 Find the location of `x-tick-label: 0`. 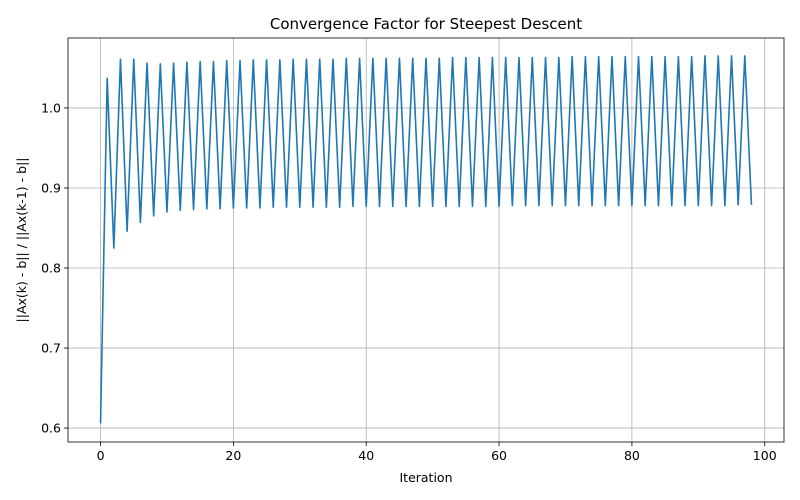

x-tick-label: 0 is located at coordinates (101, 455).